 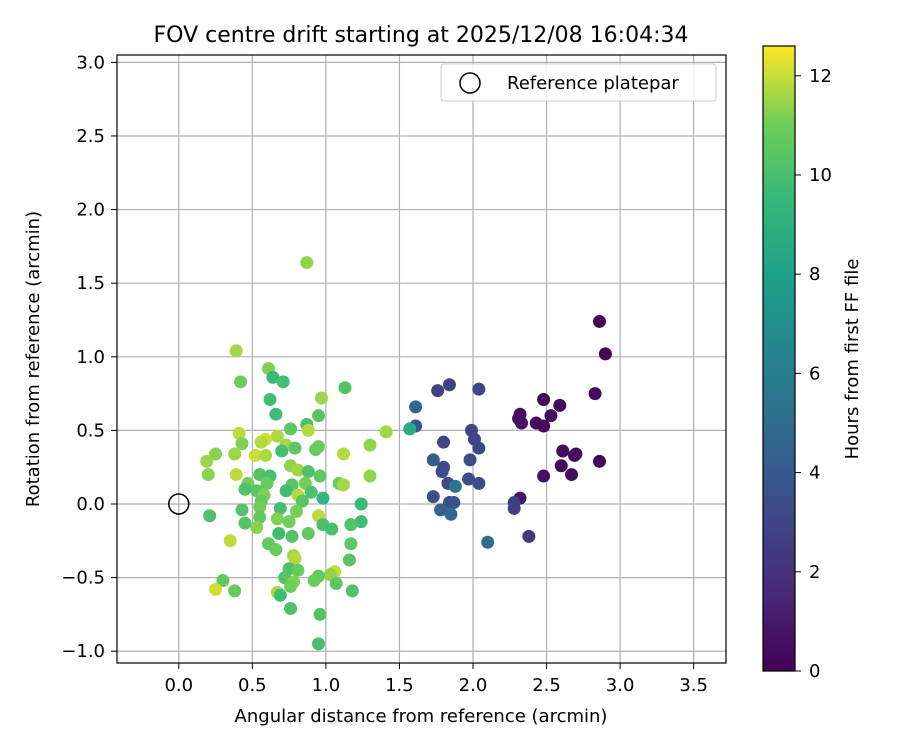 What do you see at coordinates (90, 62) in the screenshot?
I see `y-tick-label: 3.0` at bounding box center [90, 62].